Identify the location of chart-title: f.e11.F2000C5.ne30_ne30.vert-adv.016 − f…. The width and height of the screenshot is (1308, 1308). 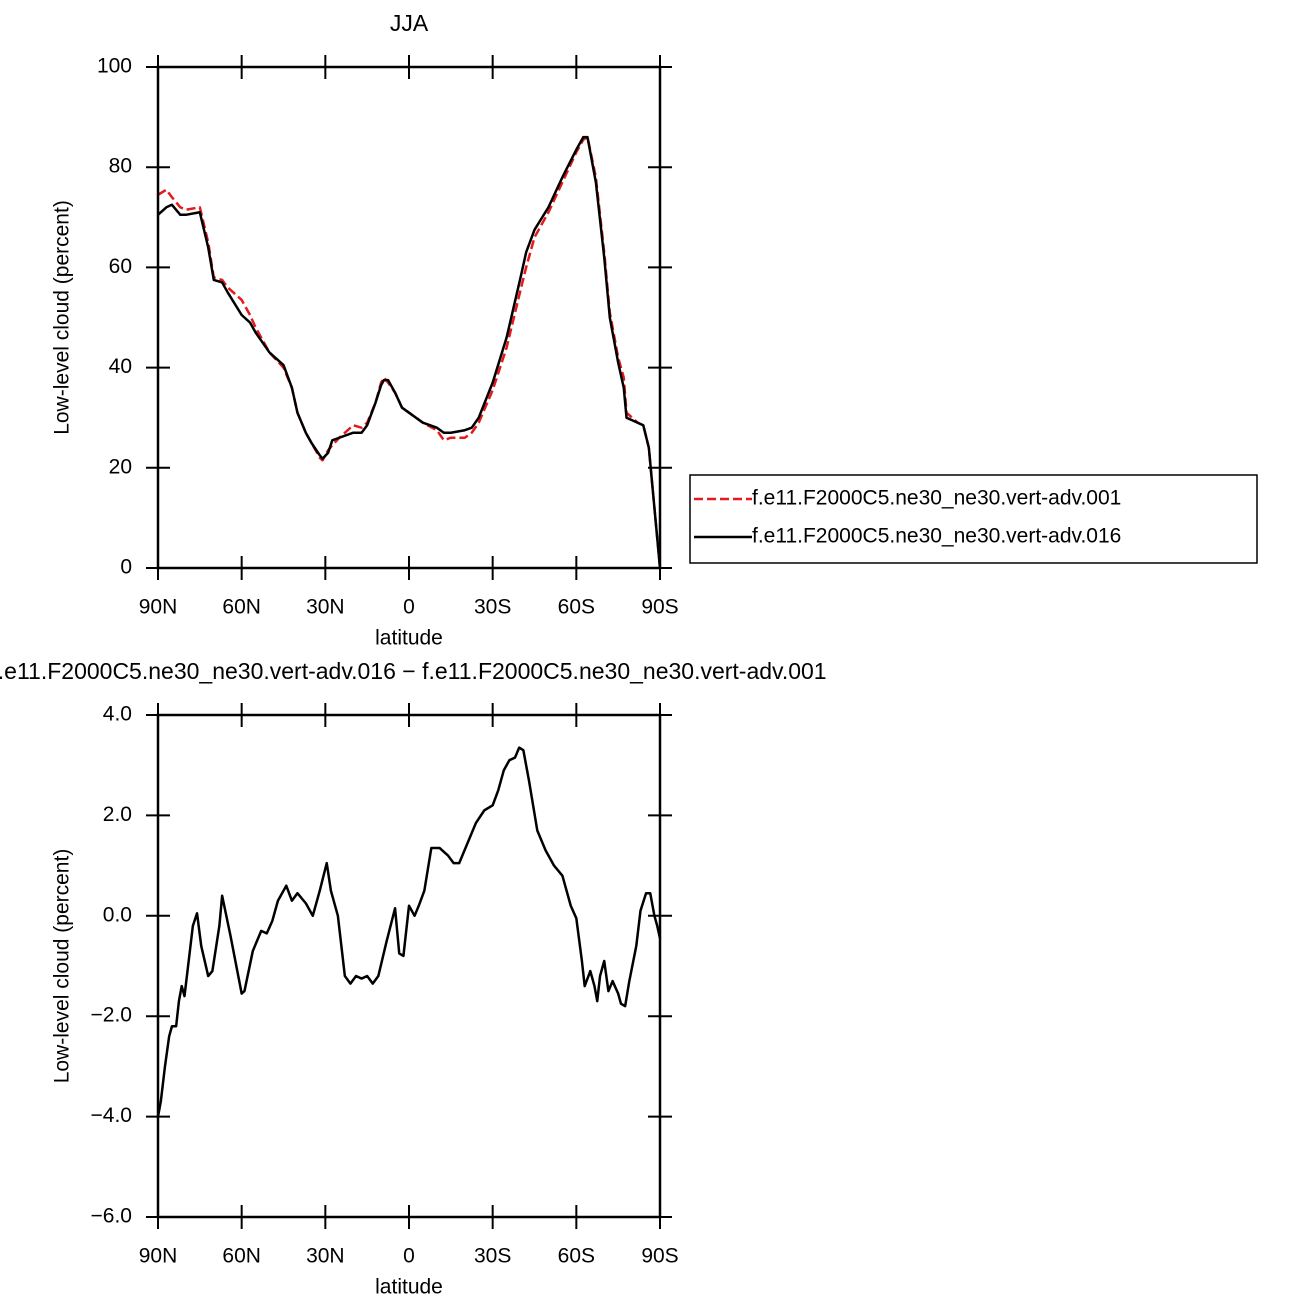
(413, 671).